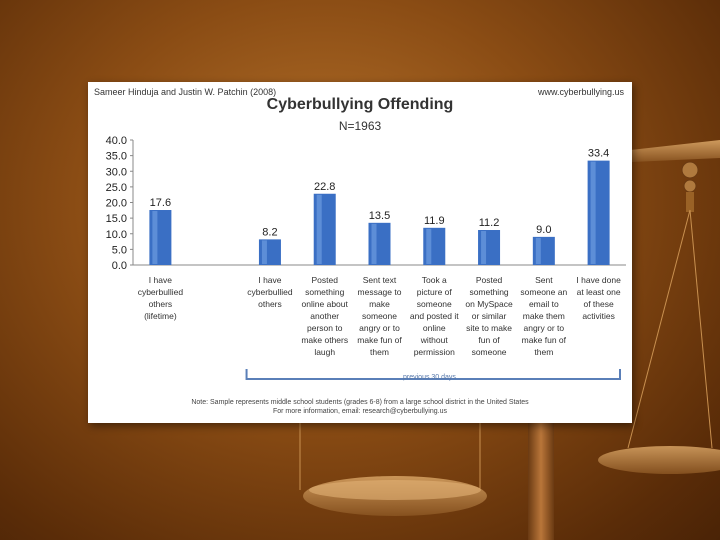  What do you see at coordinates (360, 104) in the screenshot?
I see `chart-title: Cyberbullying Offending` at bounding box center [360, 104].